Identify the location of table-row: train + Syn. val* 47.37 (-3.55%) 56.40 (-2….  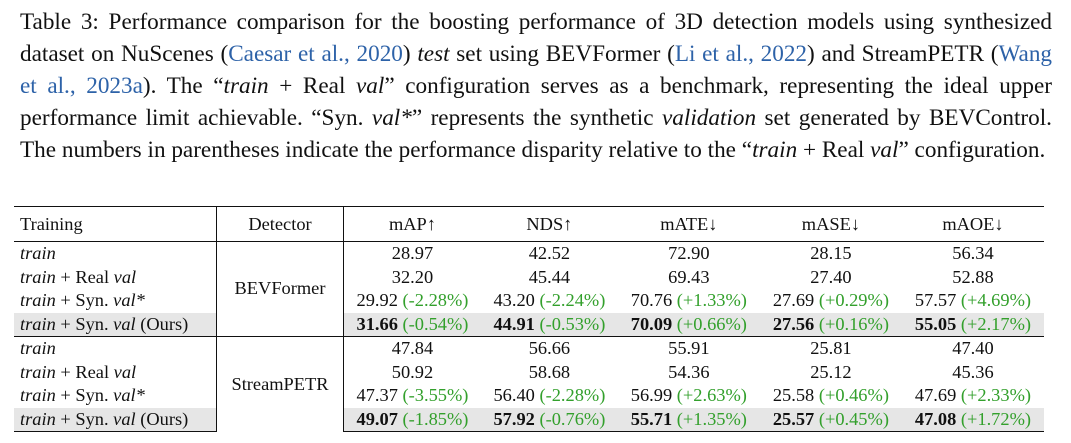
(529, 396).